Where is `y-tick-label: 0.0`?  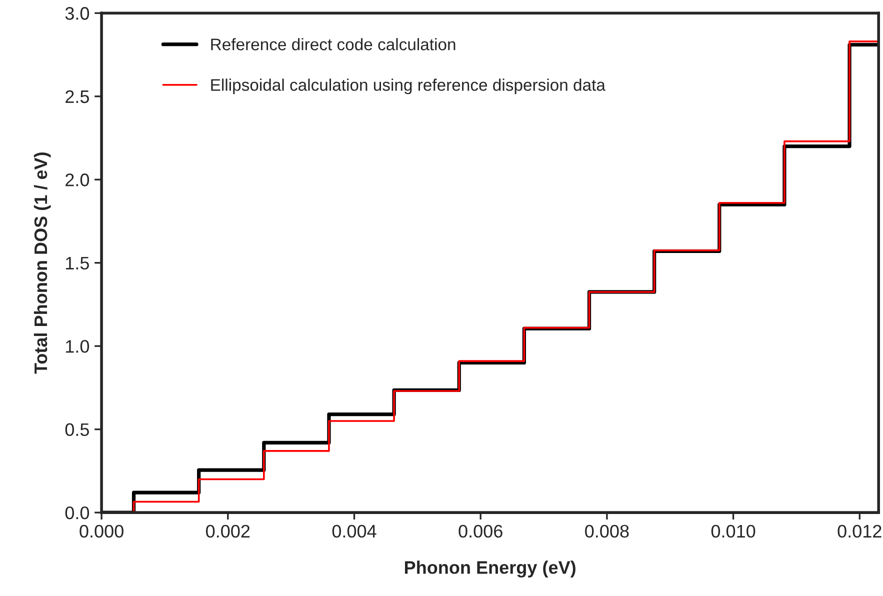
y-tick-label: 0.0 is located at coordinates (77, 513).